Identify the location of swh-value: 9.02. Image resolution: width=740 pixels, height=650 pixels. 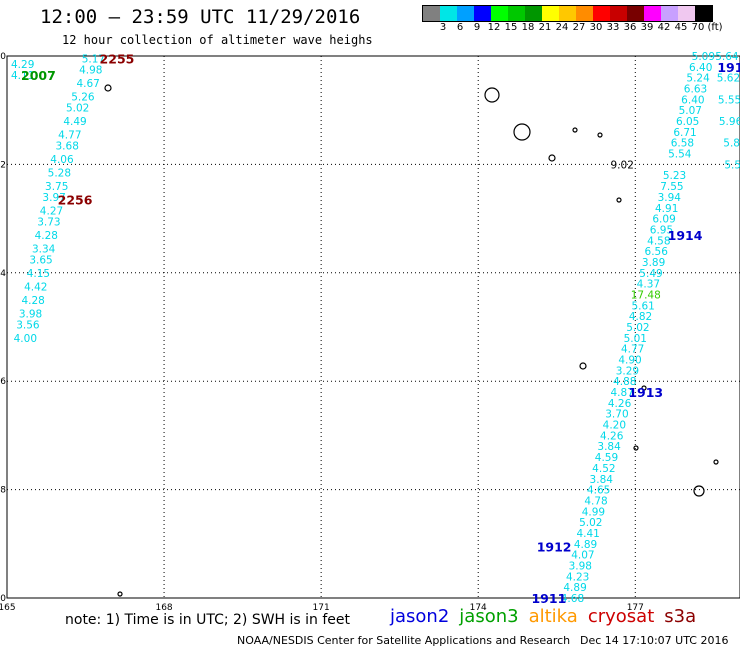
(622, 165).